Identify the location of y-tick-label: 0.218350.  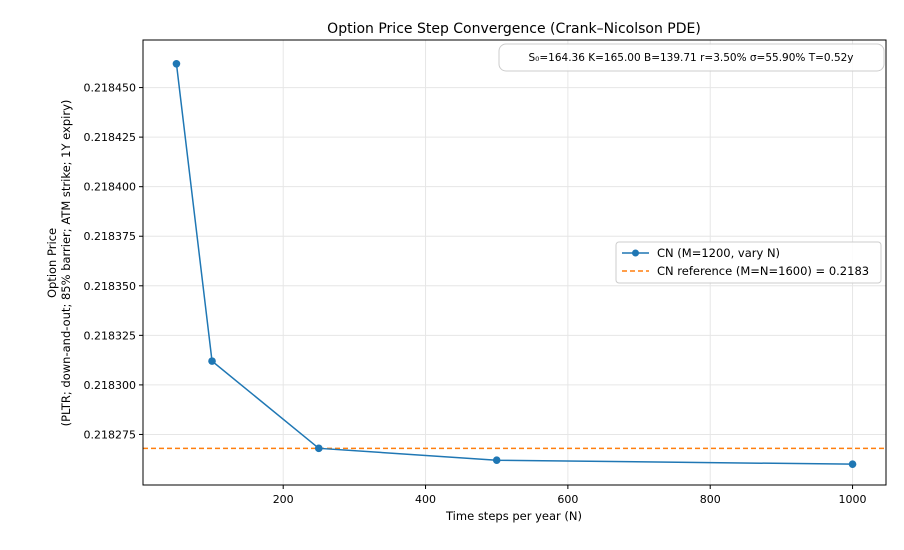
(110, 286).